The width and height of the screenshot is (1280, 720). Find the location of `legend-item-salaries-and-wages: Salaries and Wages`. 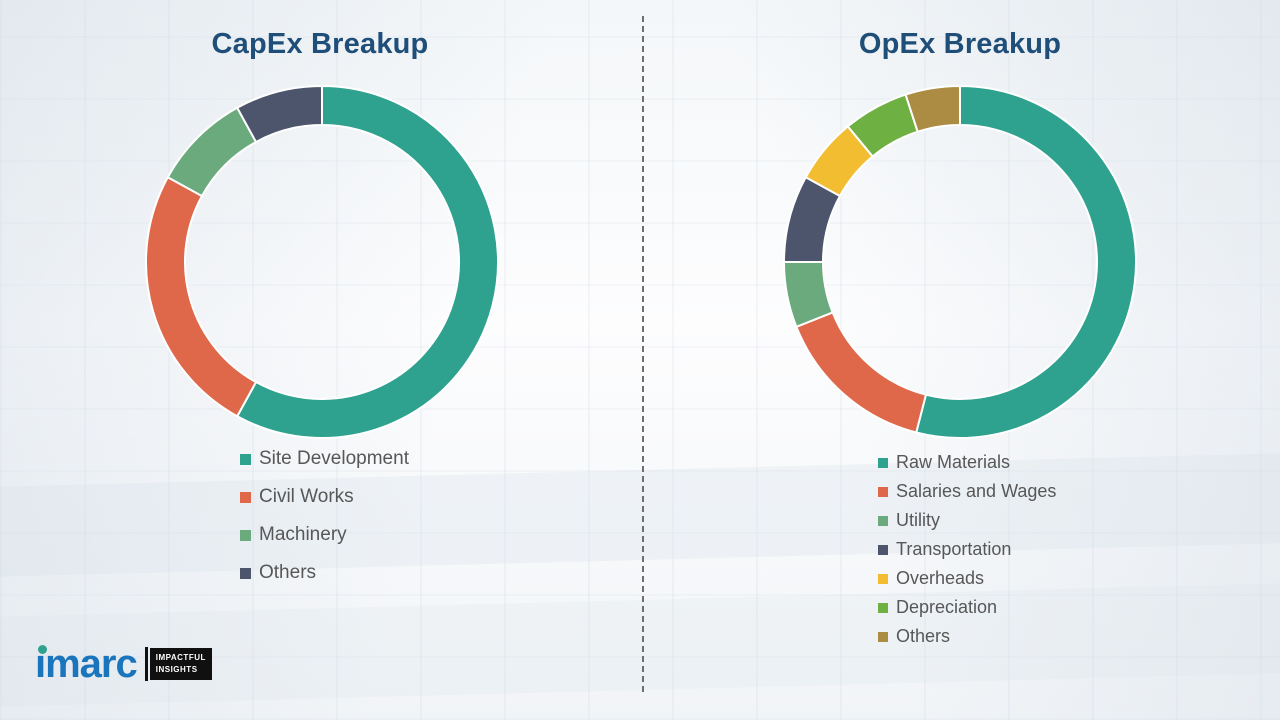

legend-item-salaries-and-wages: Salaries and Wages is located at coordinates (967, 491).